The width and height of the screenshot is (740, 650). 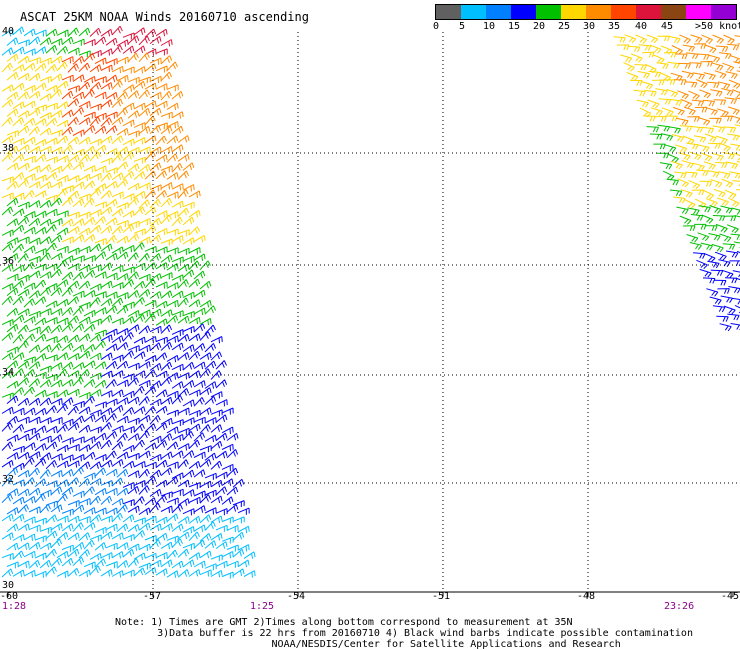 I want to click on lon-label-57: -57, so click(x=152, y=596).